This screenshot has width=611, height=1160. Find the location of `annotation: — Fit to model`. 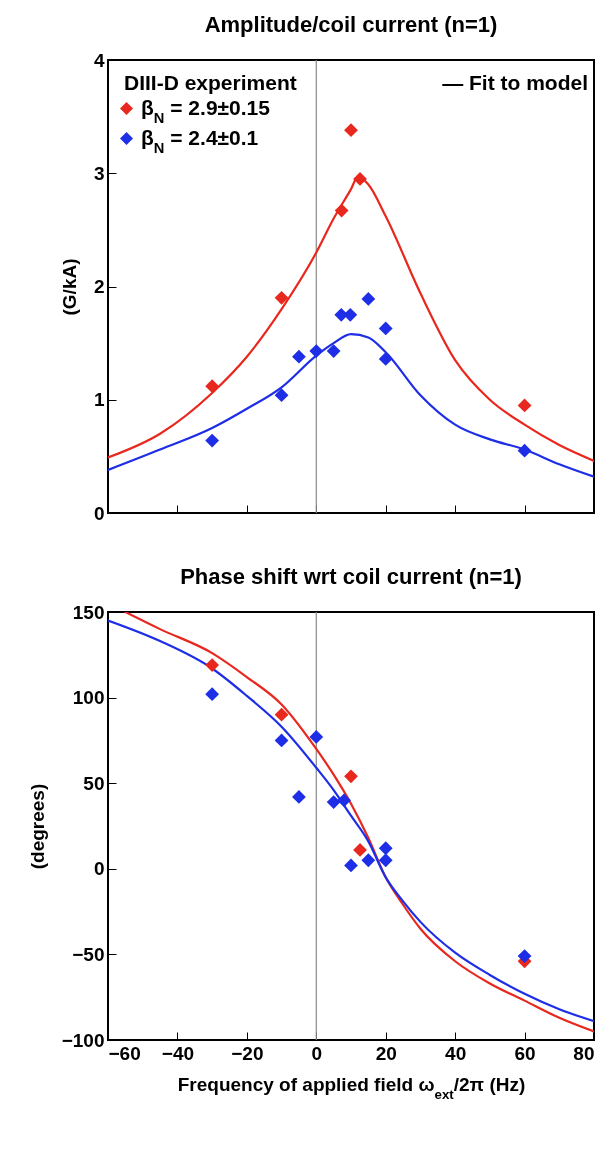

annotation: — Fit to model is located at coordinates (515, 82).